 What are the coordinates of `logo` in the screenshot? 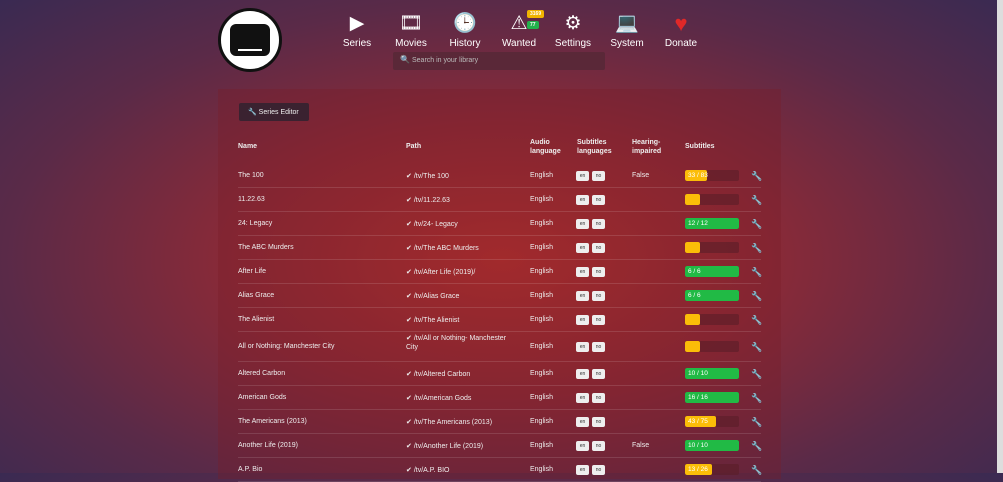 It's located at (250, 40).